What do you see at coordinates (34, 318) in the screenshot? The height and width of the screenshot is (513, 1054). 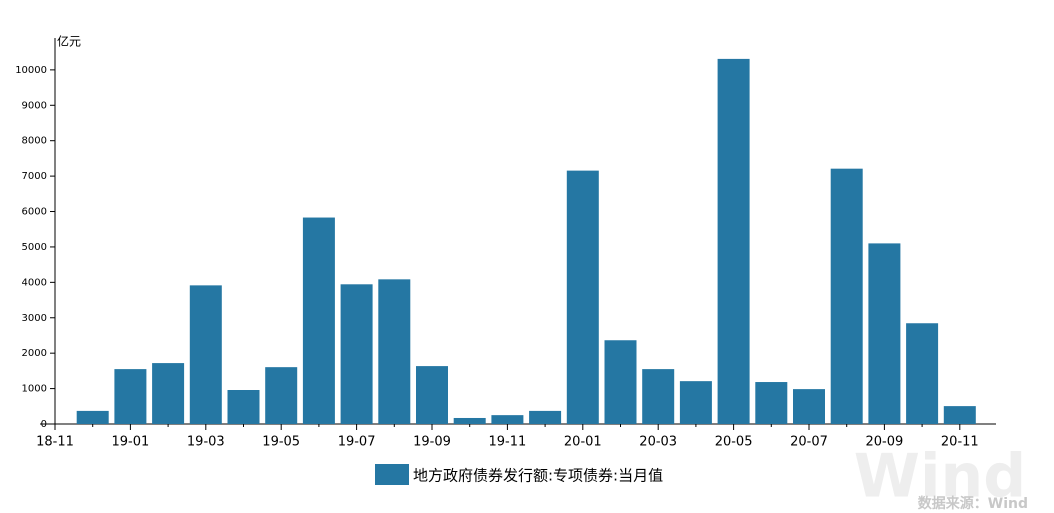 I see `y-tick-label: 3000` at bounding box center [34, 318].